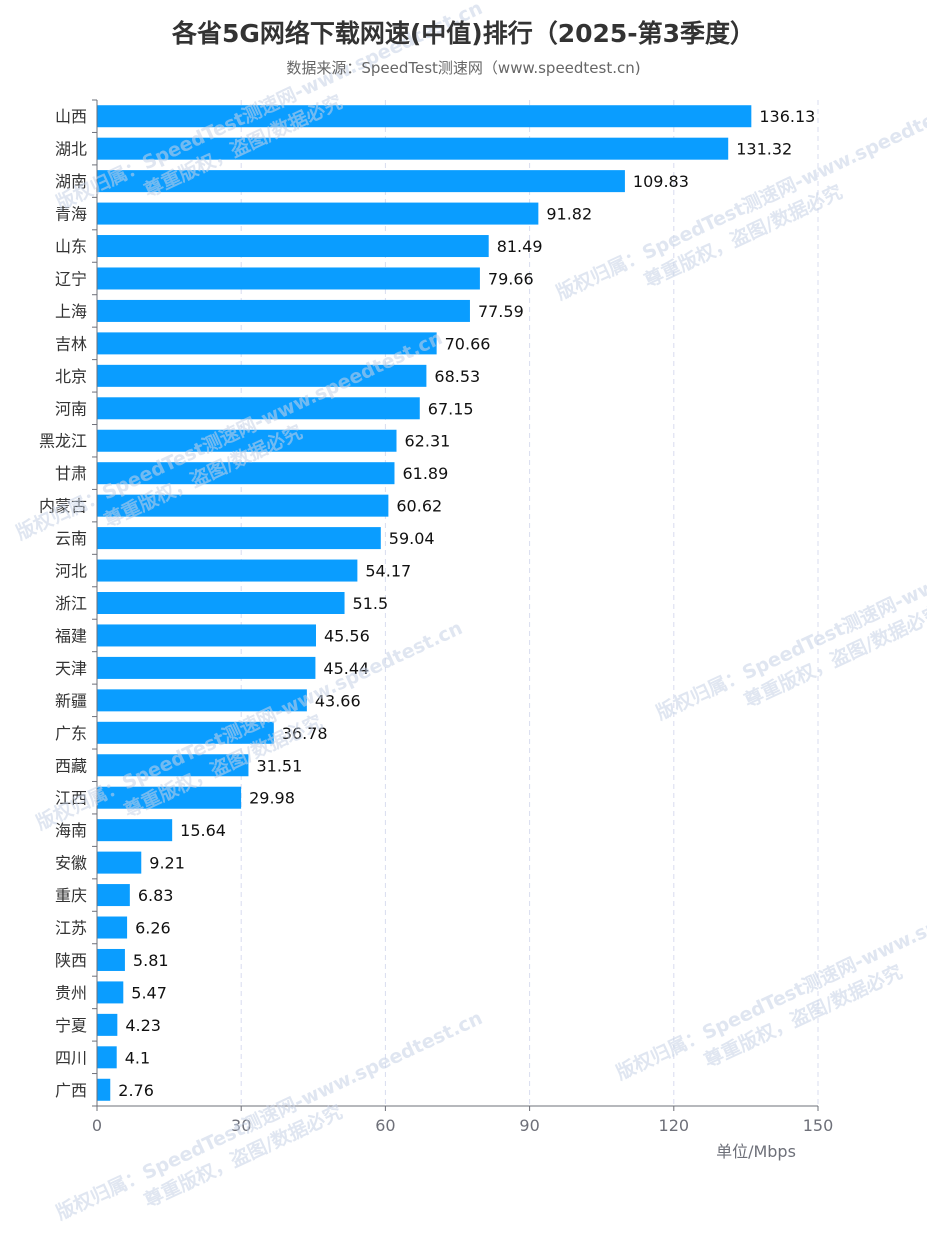  I want to click on bar-河北, so click(227, 570).